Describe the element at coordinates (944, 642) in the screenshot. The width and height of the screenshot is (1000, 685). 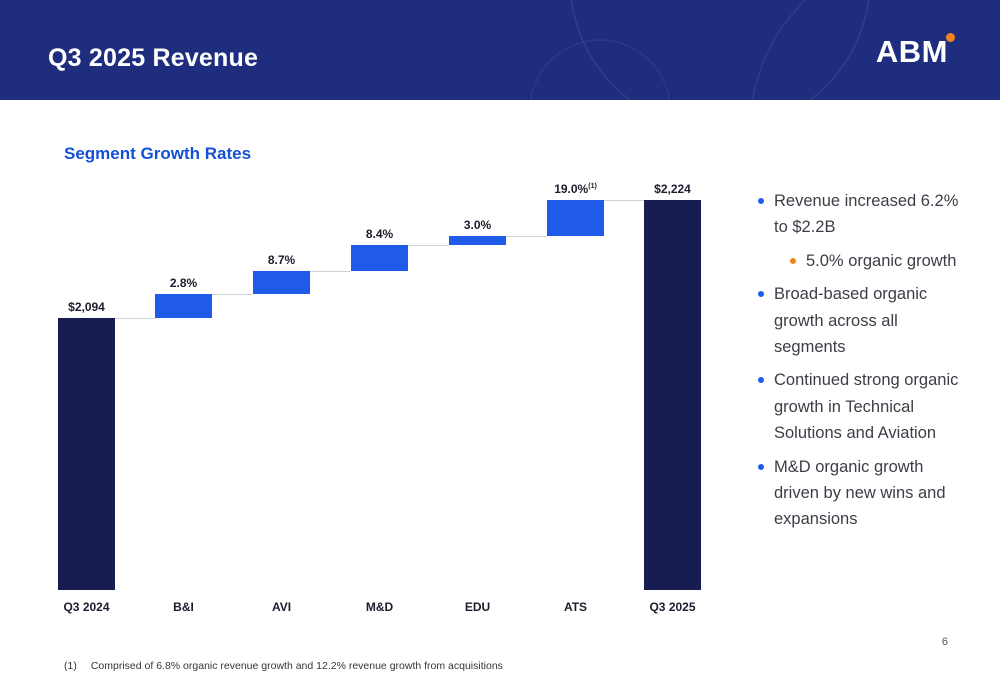
I see `page-number: 6` at that location.